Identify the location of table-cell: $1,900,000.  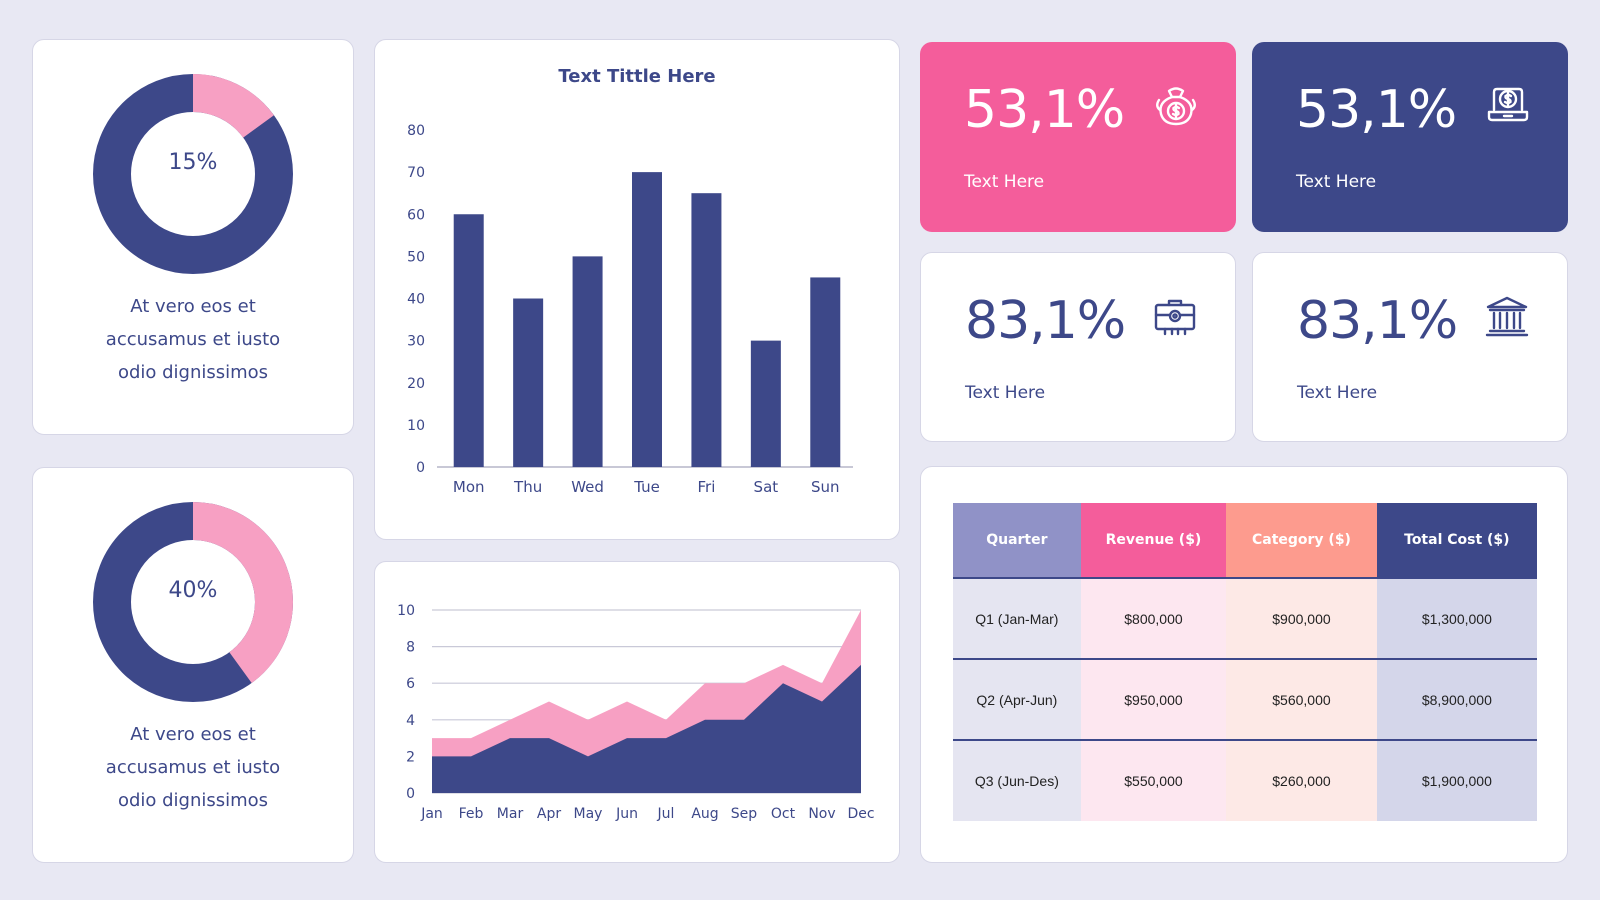
(1456, 780).